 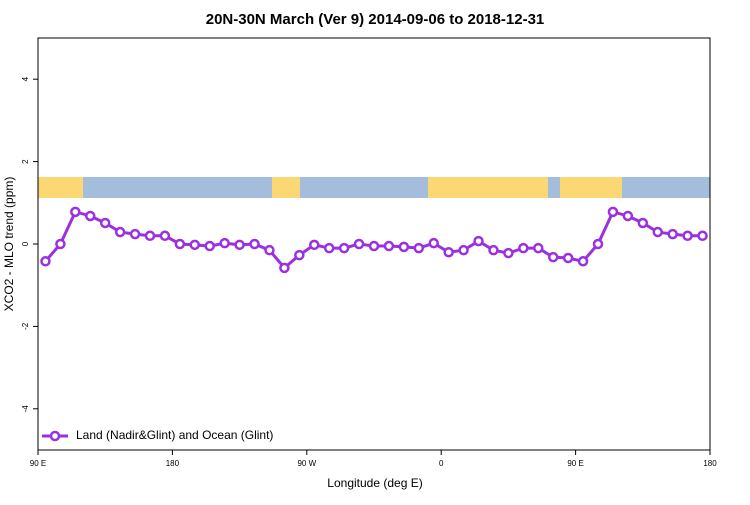 I want to click on legend-marker, so click(x=55, y=436).